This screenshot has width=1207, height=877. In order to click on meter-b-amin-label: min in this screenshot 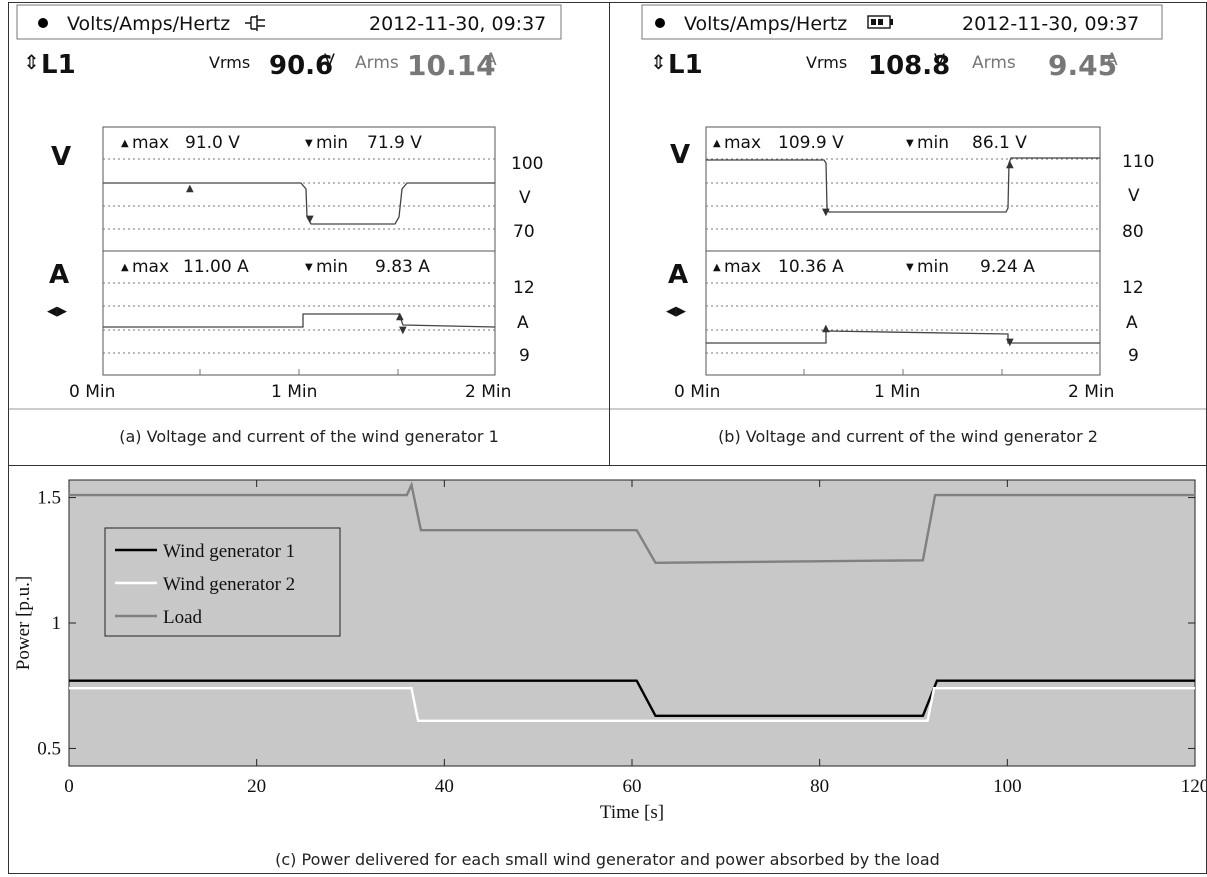, I will do `click(933, 267)`.